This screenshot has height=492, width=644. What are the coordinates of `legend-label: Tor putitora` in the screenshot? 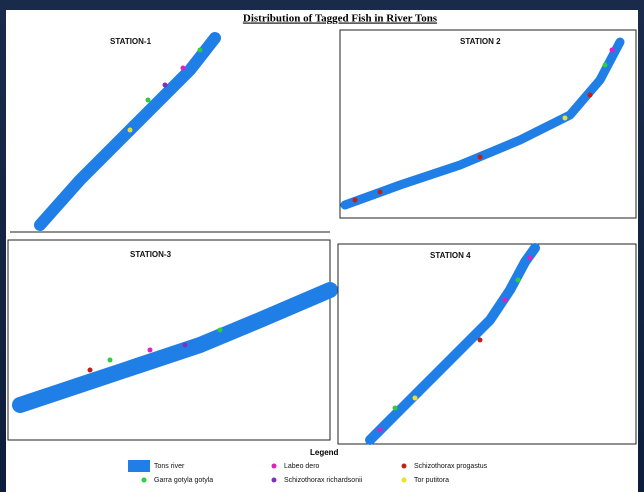 It's located at (431, 480).